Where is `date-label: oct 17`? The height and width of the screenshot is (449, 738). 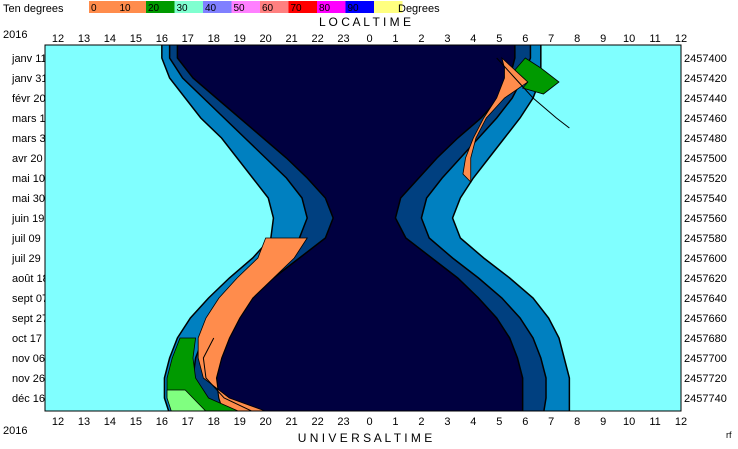 date-label: oct 17 is located at coordinates (27, 339).